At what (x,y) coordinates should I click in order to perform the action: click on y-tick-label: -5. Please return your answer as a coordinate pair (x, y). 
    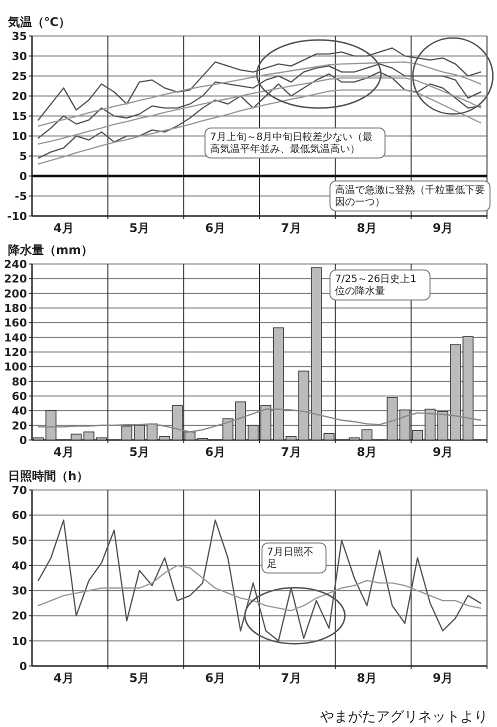
    Looking at the image, I should click on (20, 196).